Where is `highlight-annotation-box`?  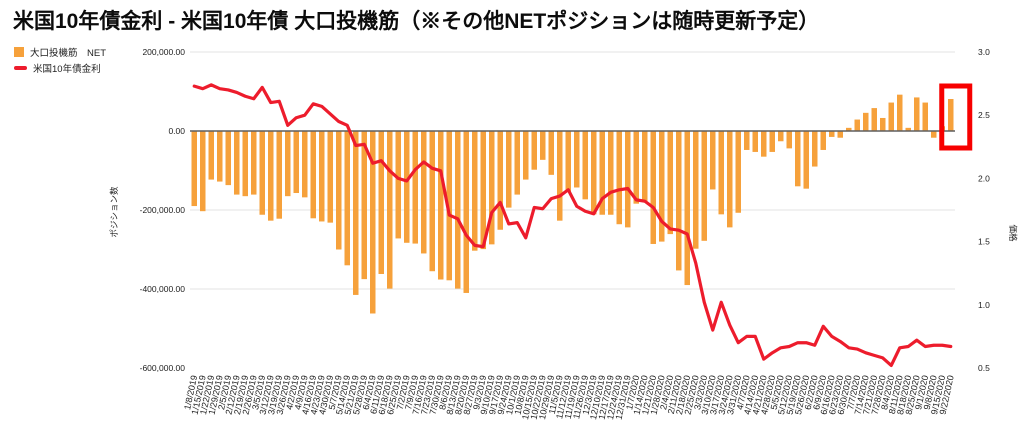
highlight-annotation-box is located at coordinates (956, 117).